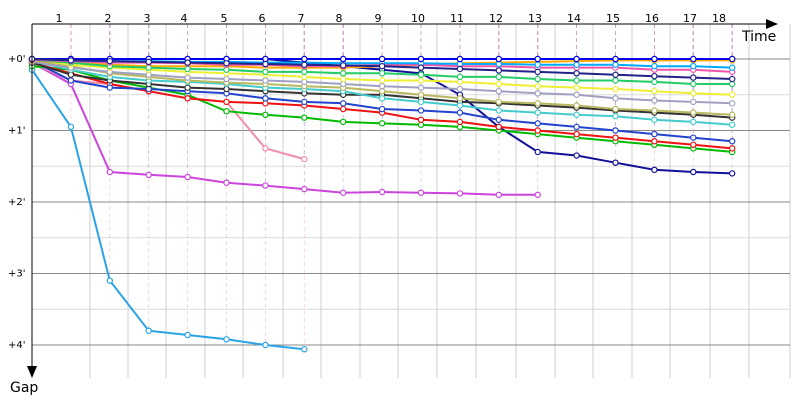 This screenshot has height=400, width=800. I want to click on x-tick-labels: 1 2 3 4 5 6 7 8 9 10 11 12 13 14 15 16 17 18, so click(391, 18).